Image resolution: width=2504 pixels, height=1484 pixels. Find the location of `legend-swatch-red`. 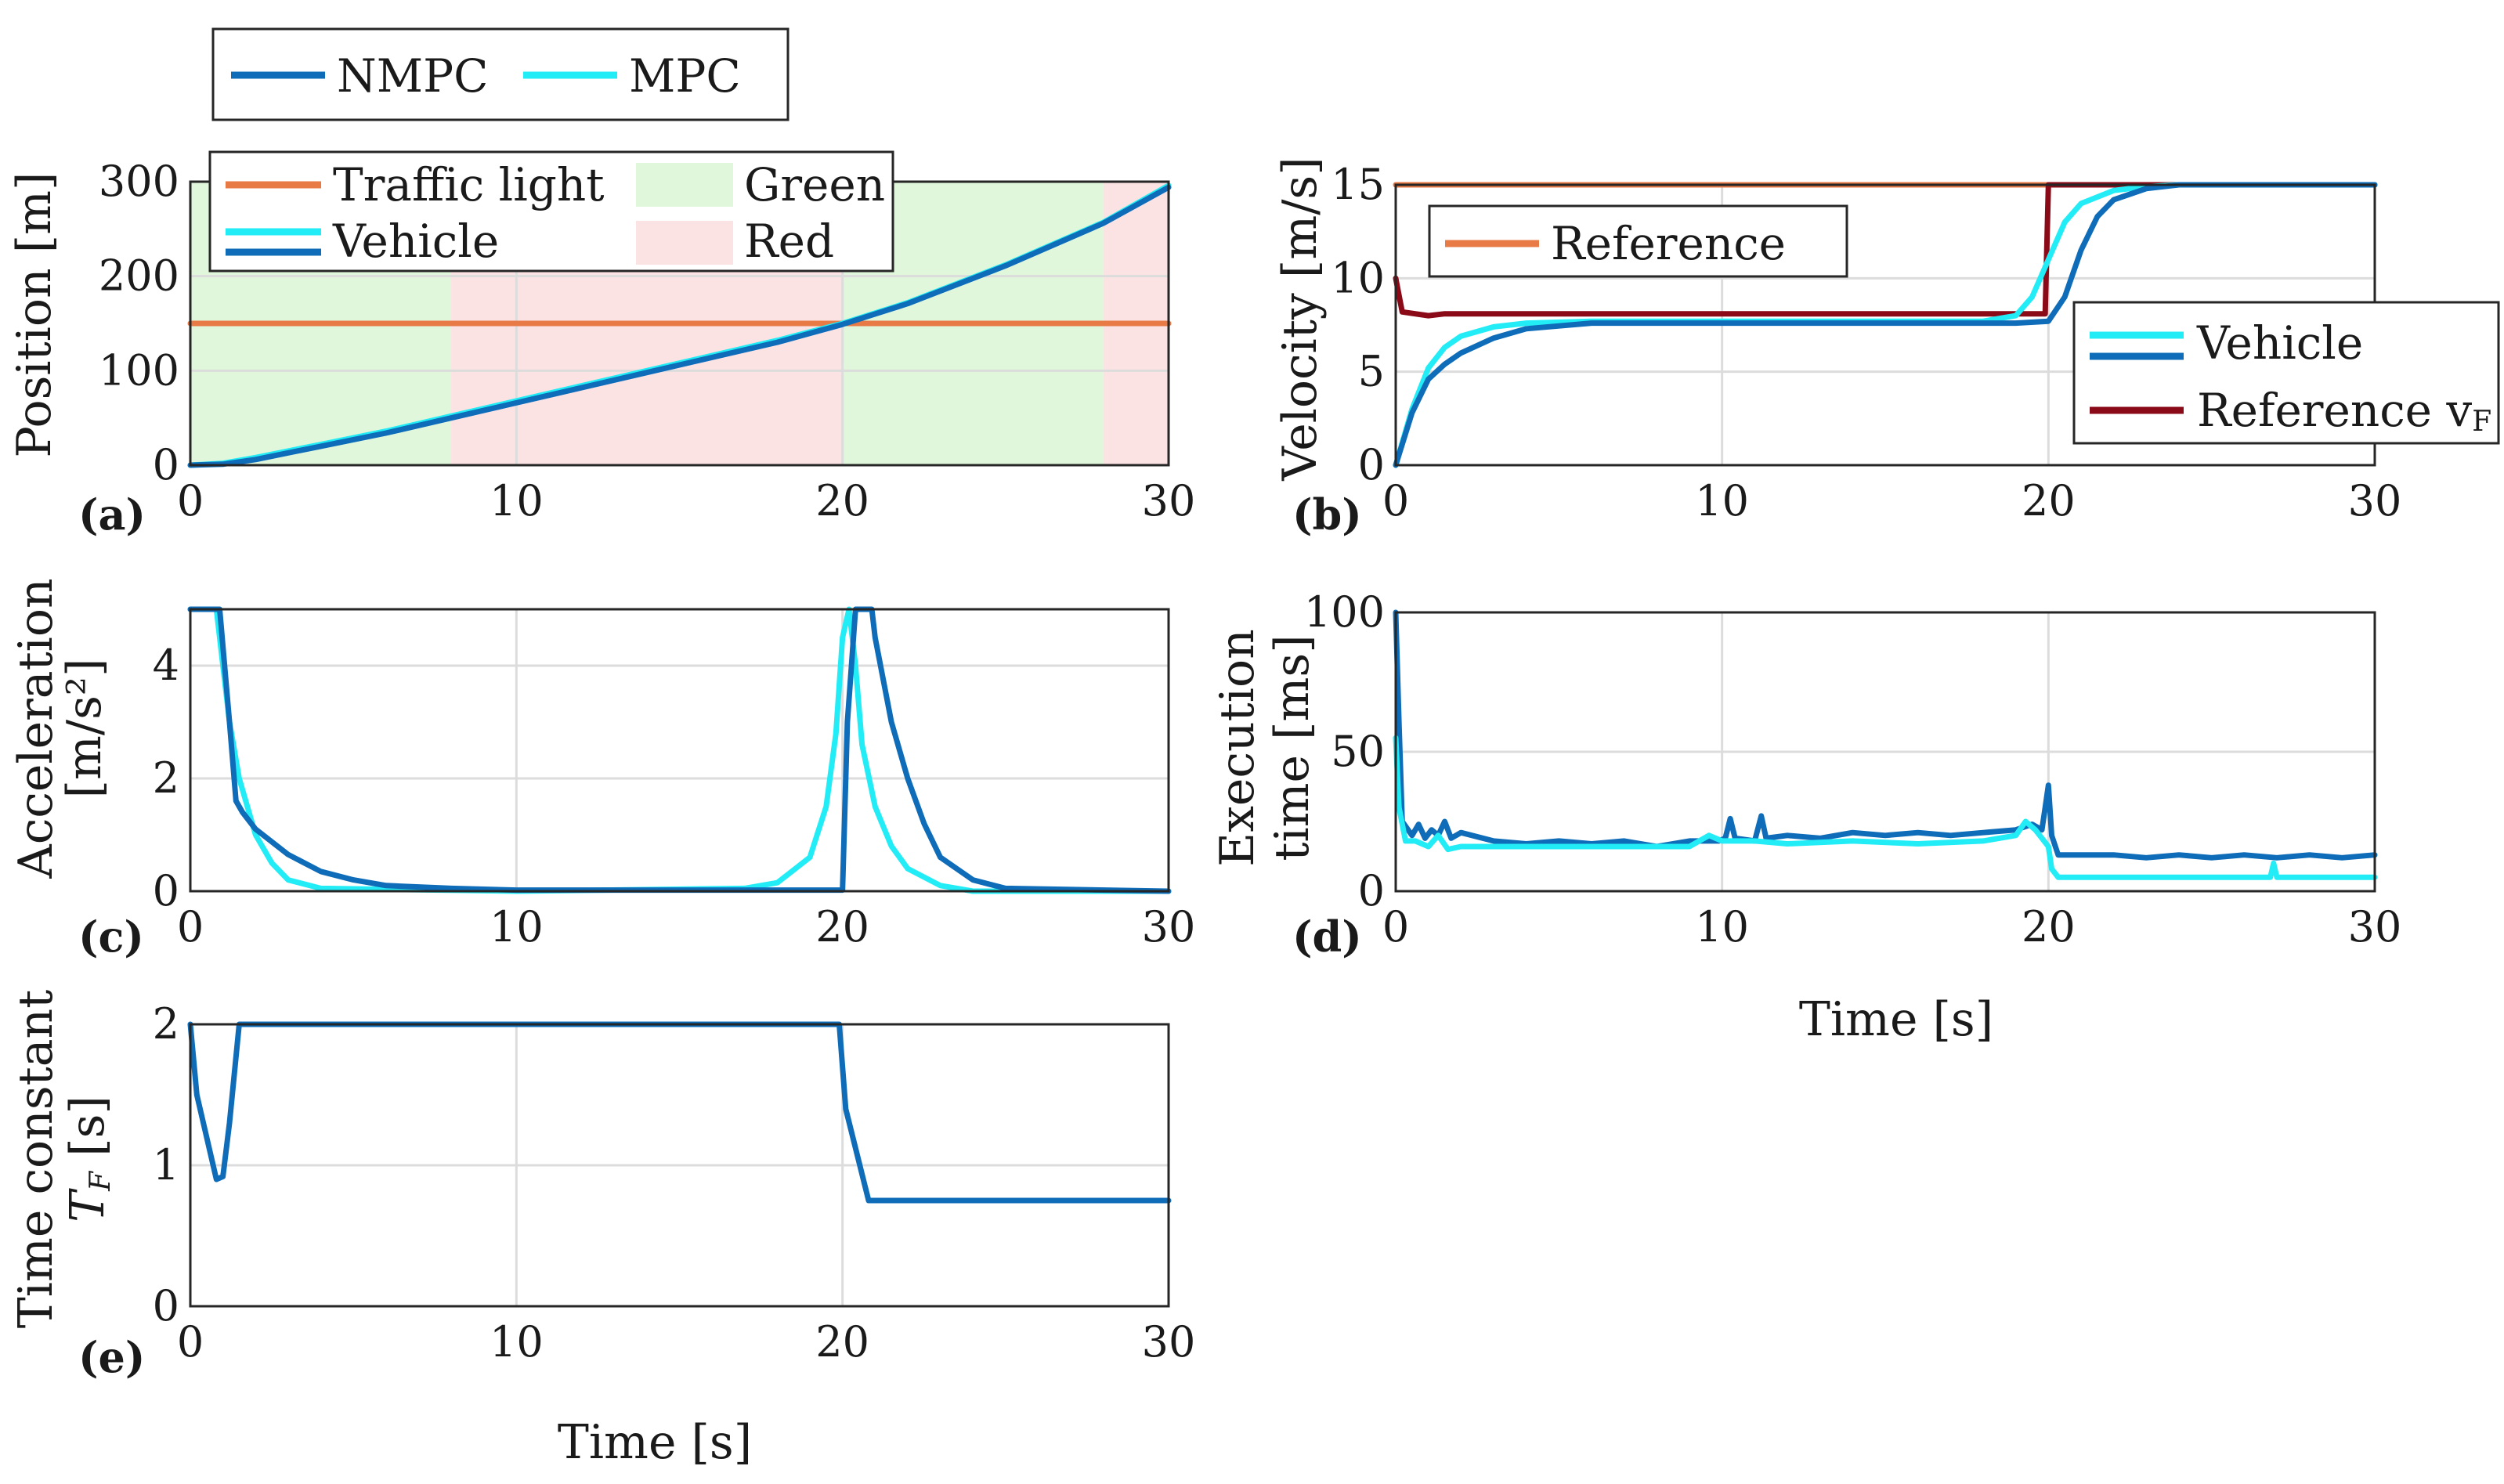

legend-swatch-red is located at coordinates (684, 243).